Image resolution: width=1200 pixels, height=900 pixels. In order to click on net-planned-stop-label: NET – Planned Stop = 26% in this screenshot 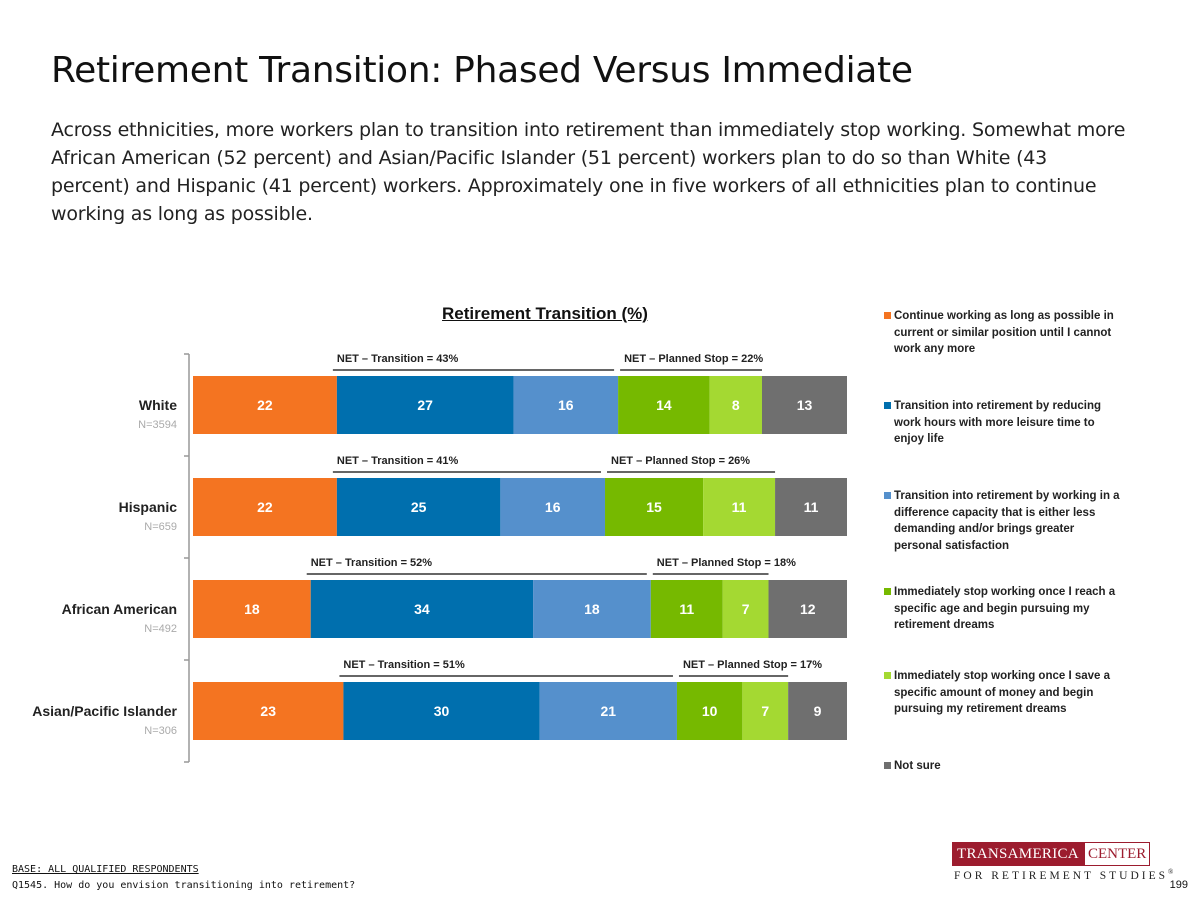, I will do `click(680, 461)`.